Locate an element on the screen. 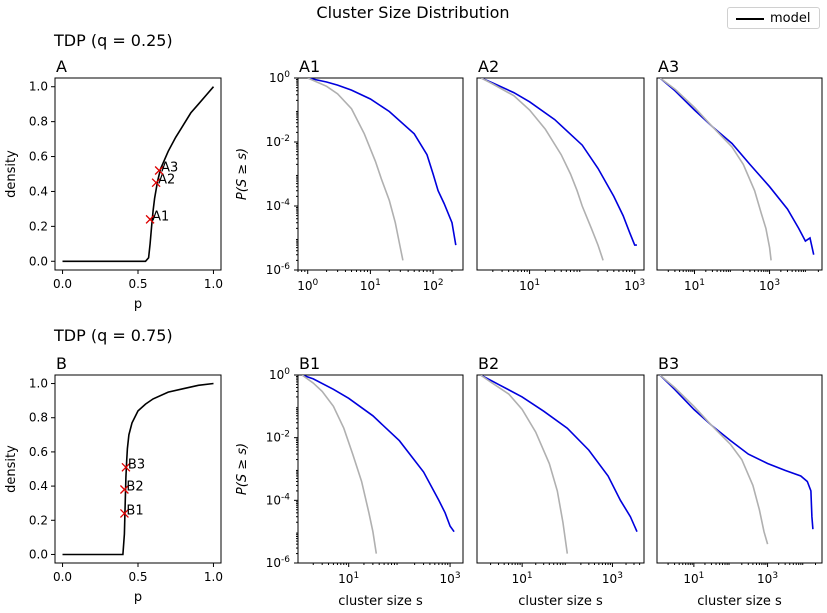 The image size is (827, 613). marker-label: A3 is located at coordinates (169, 168).